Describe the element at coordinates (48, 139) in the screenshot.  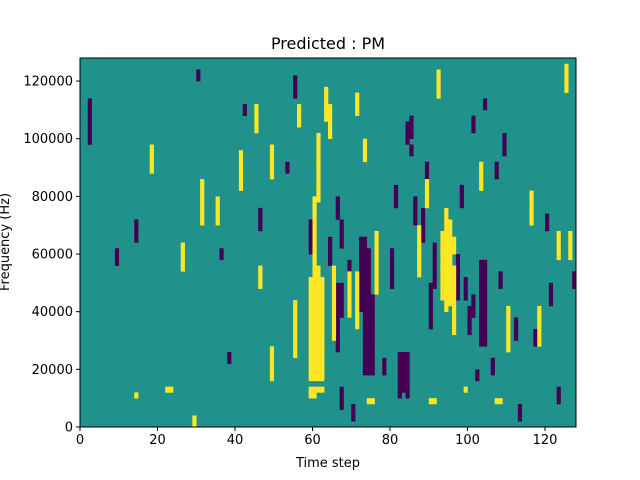
I see `y-tick-label: 100000` at that location.